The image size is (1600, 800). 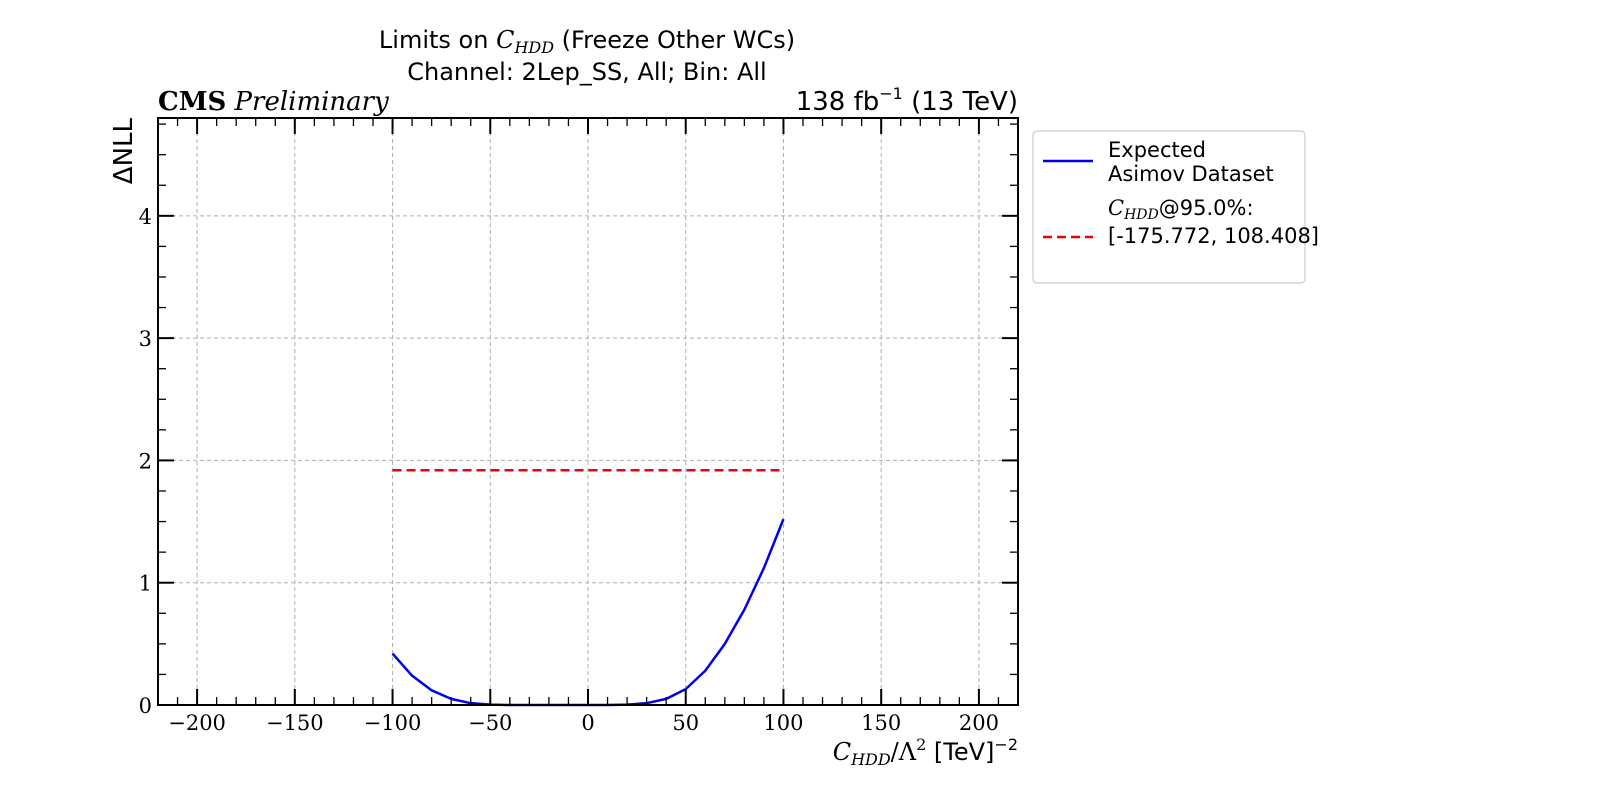 I want to click on legend-label-limit-line2: [-175.772, 108.408], so click(x=1213, y=236).